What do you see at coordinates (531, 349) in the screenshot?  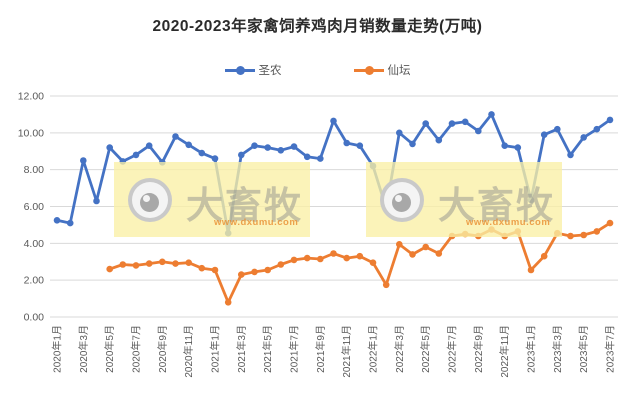 I see `svg-text: 2023年1月` at bounding box center [531, 349].